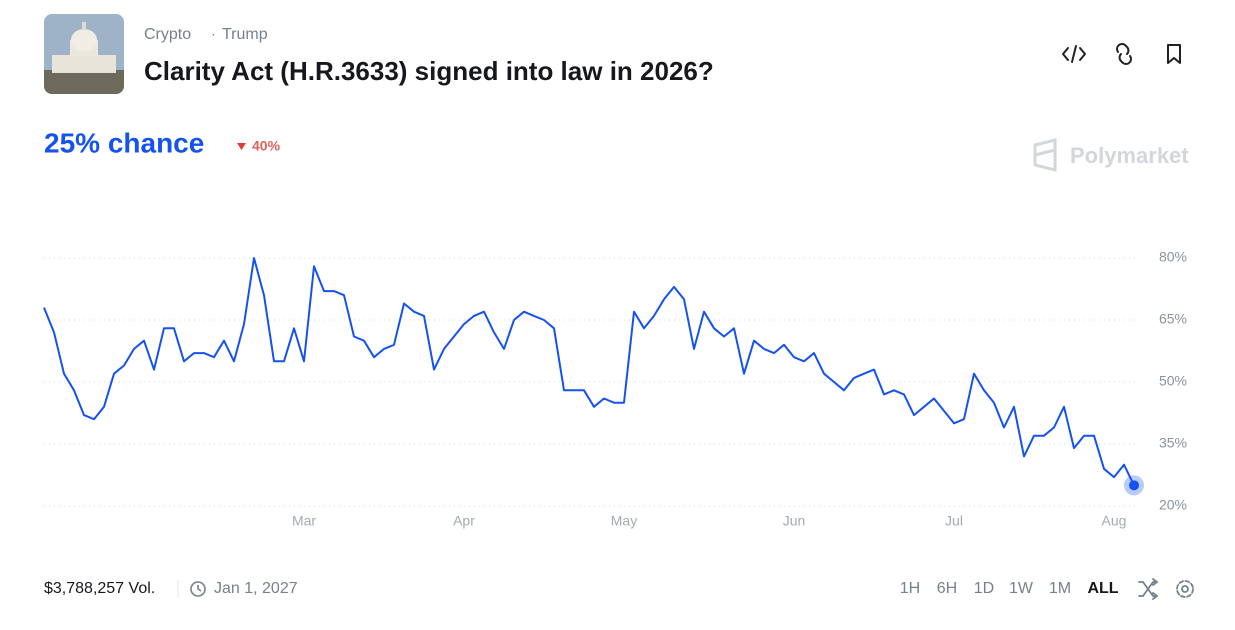  Describe the element at coordinates (1173, 443) in the screenshot. I see `y-tick-label: 35%` at that location.